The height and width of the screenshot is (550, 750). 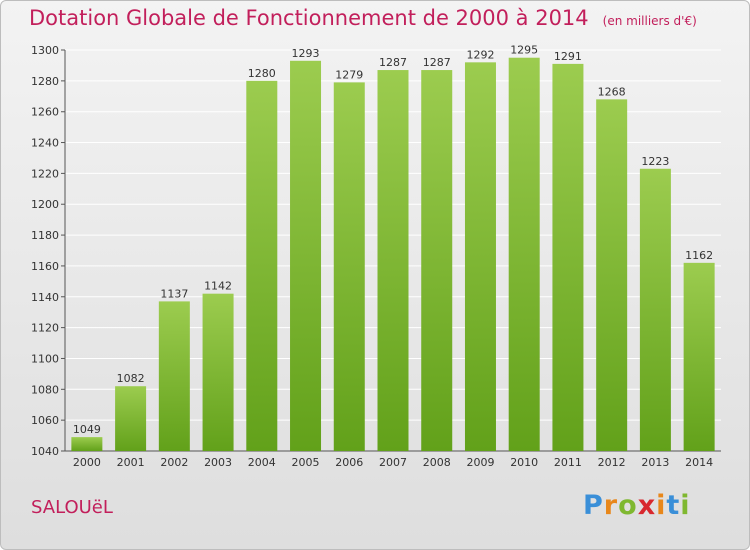 What do you see at coordinates (655, 161) in the screenshot?
I see `data-label-2013: 1223` at bounding box center [655, 161].